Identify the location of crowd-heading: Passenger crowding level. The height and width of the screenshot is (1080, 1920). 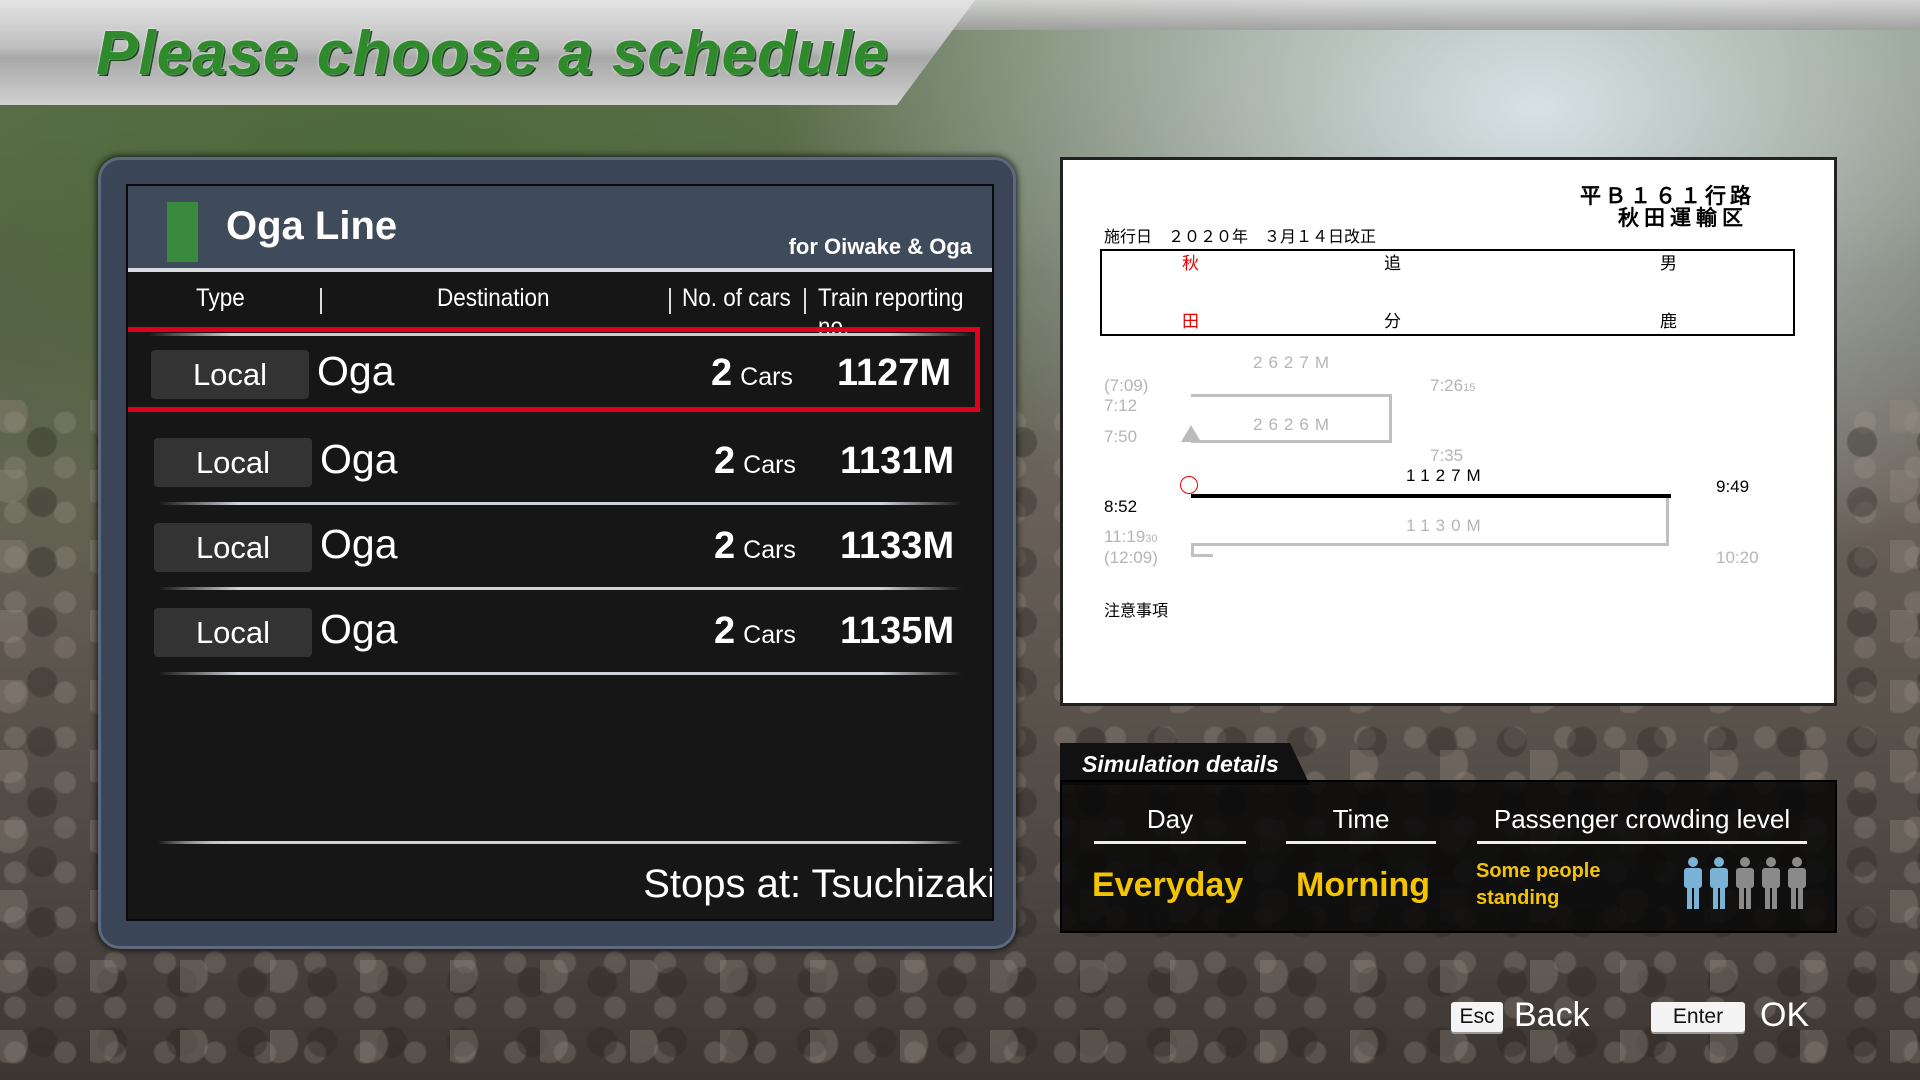
(1642, 819).